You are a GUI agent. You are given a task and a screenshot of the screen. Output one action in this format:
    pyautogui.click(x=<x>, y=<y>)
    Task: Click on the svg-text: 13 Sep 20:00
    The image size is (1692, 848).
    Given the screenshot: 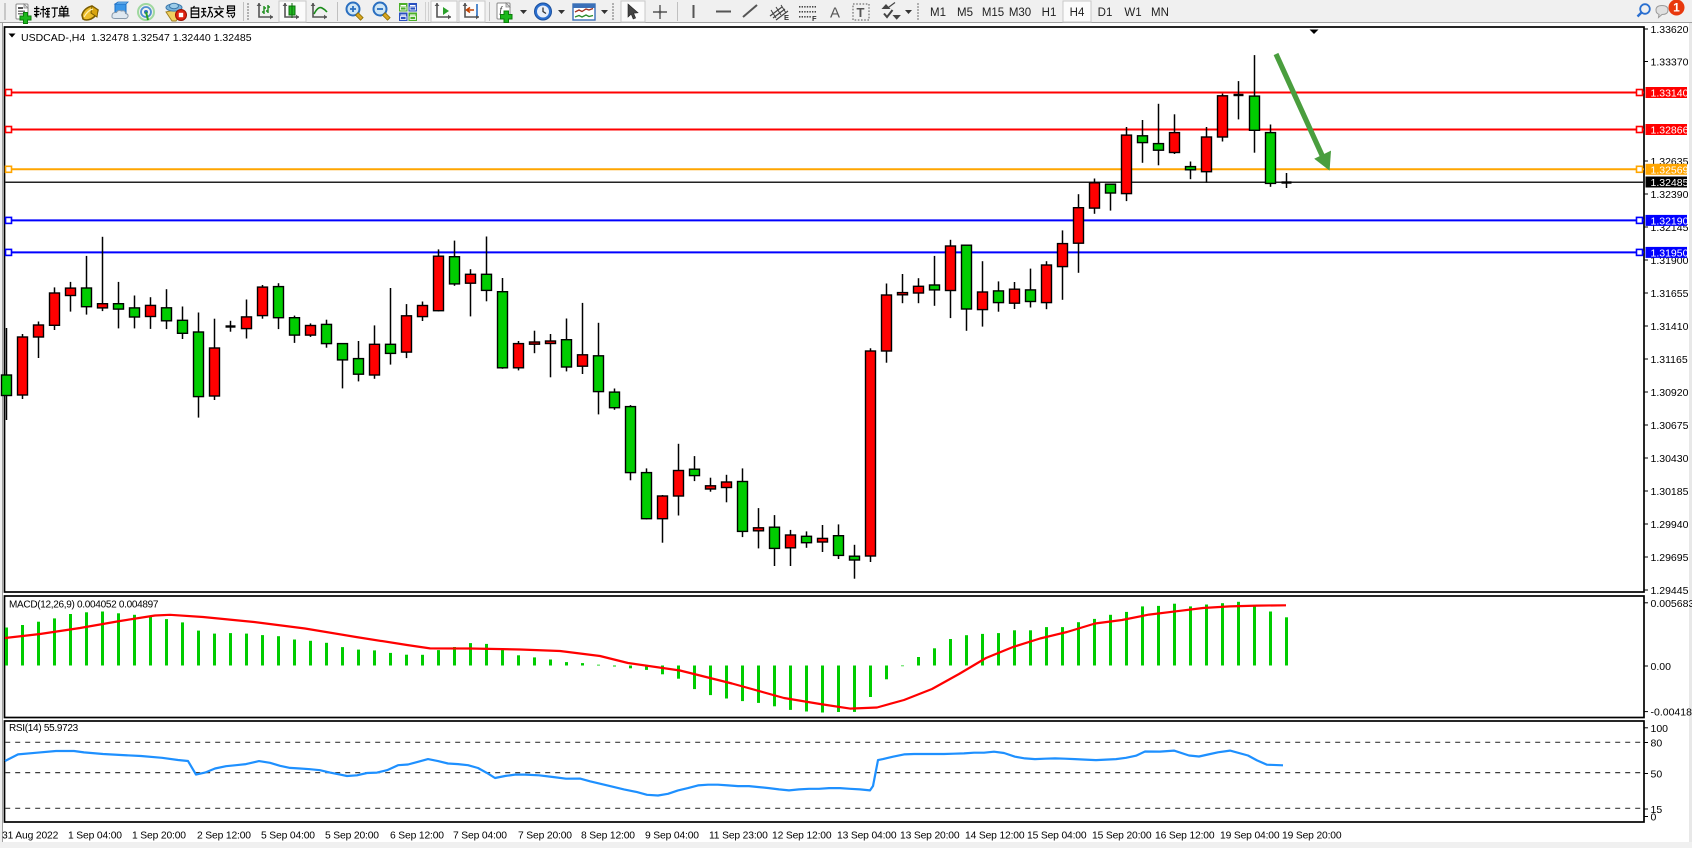 What is the action you would take?
    pyautogui.click(x=930, y=836)
    